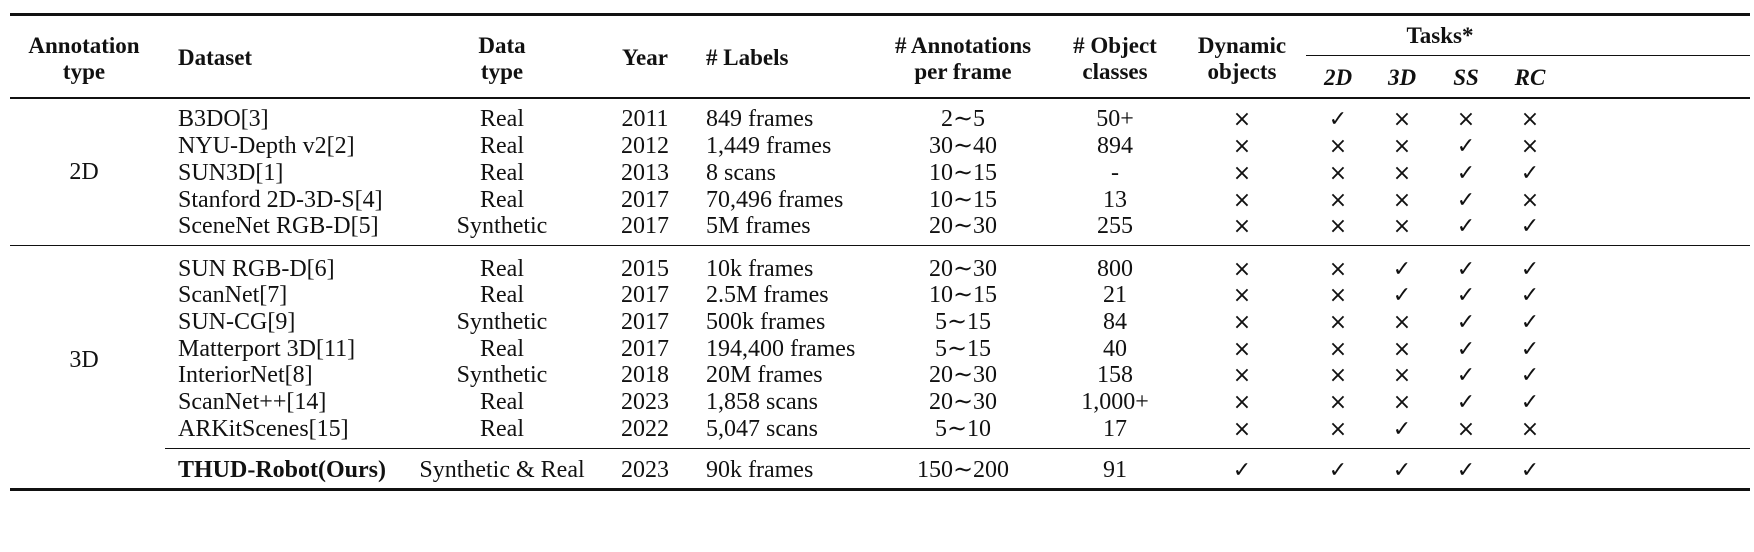 The height and width of the screenshot is (552, 1754). What do you see at coordinates (767, 295) in the screenshot?
I see `cell-labels: 2.5M frames` at bounding box center [767, 295].